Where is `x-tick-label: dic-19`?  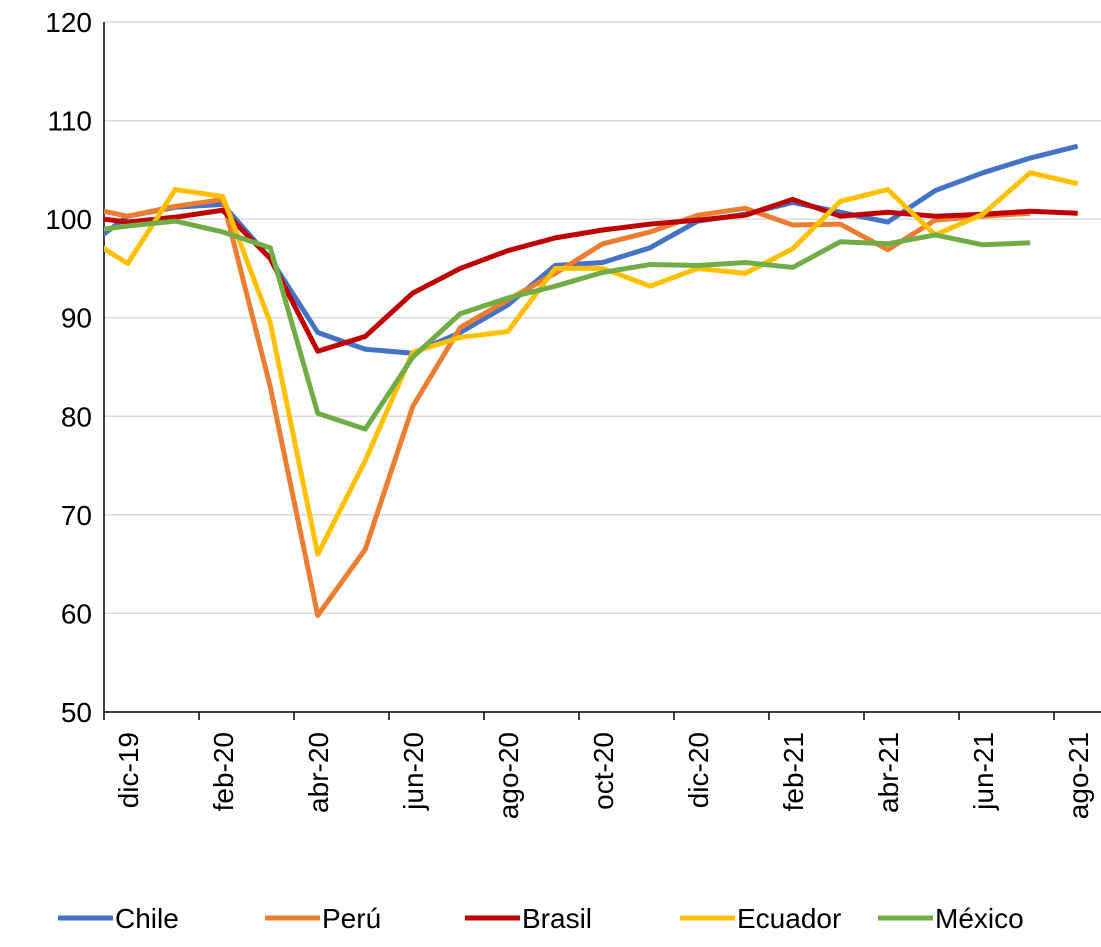 x-tick-label: dic-19 is located at coordinates (128, 770).